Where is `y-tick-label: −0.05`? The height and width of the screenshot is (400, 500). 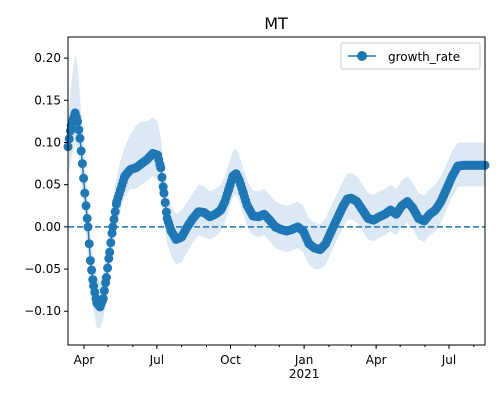 y-tick-label: −0.05 is located at coordinates (42, 269).